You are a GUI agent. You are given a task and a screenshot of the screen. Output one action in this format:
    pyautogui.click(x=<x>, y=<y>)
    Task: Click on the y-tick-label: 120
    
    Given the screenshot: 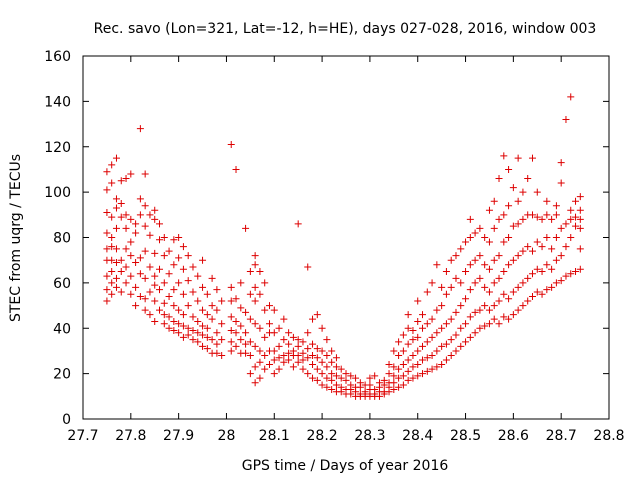 What is the action you would take?
    pyautogui.click(x=57, y=148)
    